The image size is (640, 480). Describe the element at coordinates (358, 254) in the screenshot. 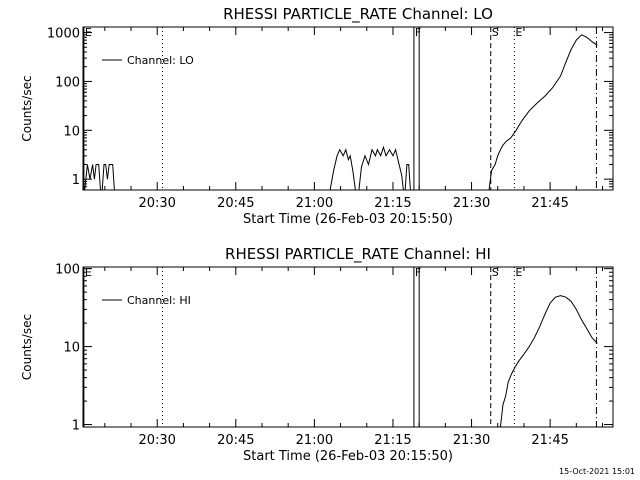

I see `chart-title: RHESSI PARTICLE_RATE Channel: HI` at that location.